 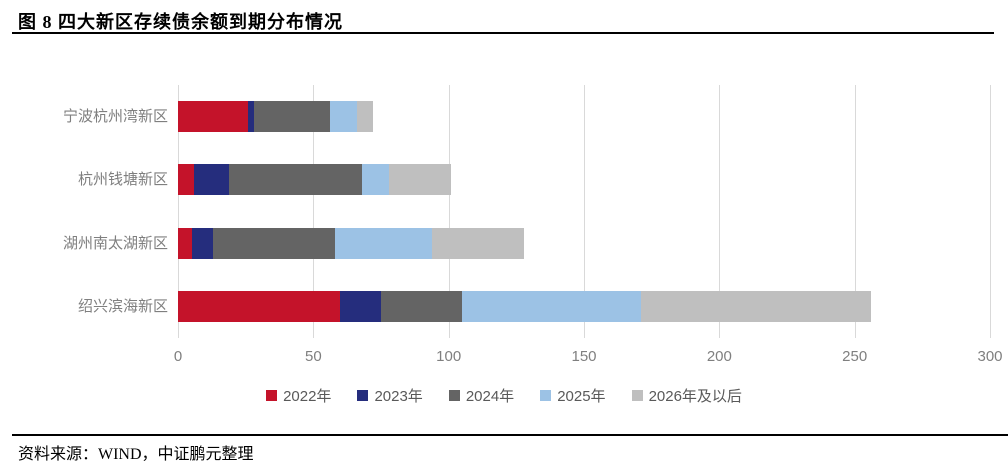 I want to click on legend-label: 2023年, so click(x=398, y=396).